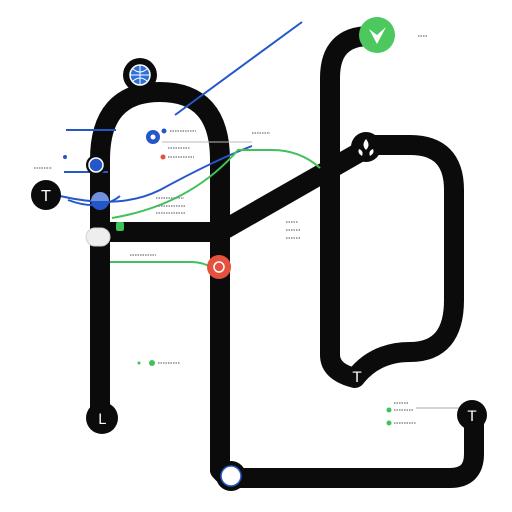  I want to click on node-capsule-left, so click(98, 237).